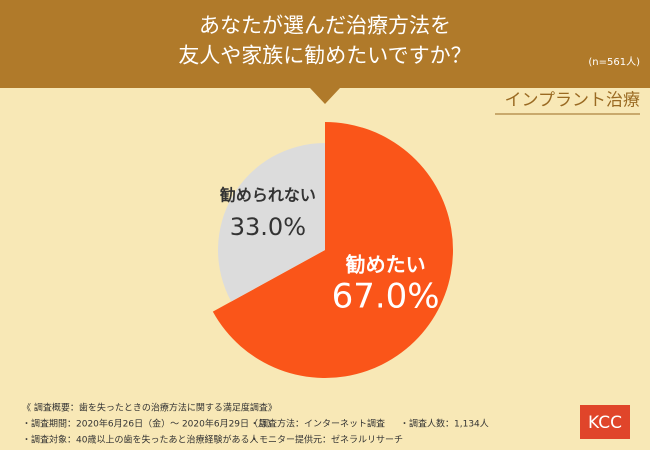 The height and width of the screenshot is (454, 650). What do you see at coordinates (325, 96) in the screenshot?
I see `header-pointer` at bounding box center [325, 96].